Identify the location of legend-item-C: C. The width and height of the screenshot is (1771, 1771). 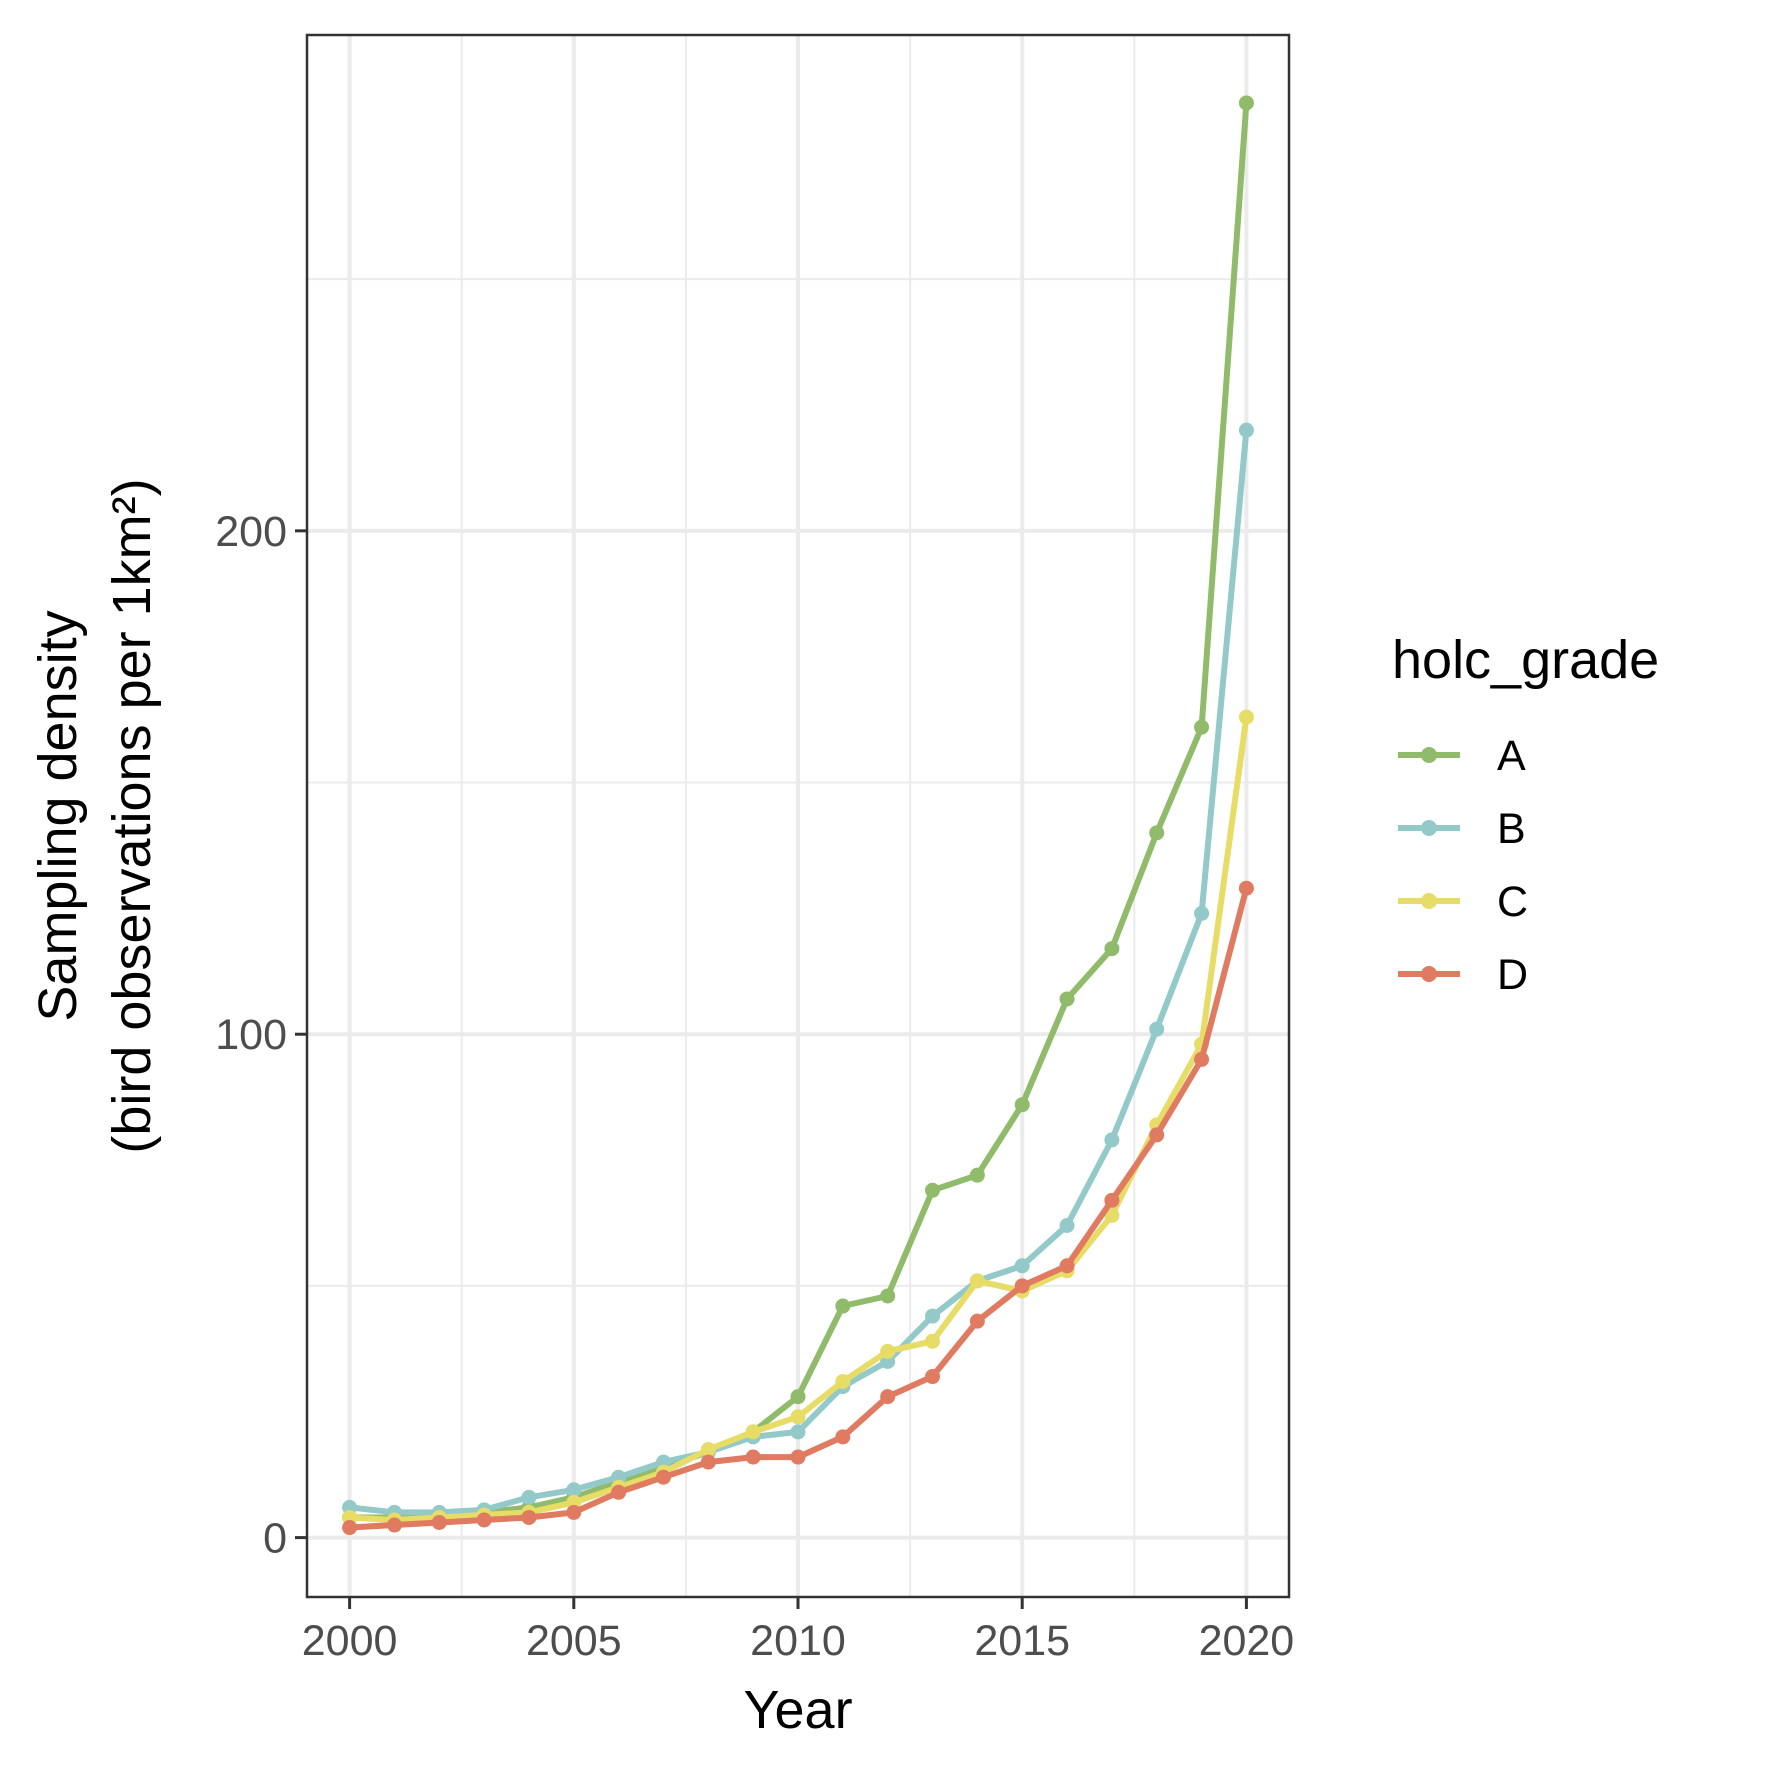
(1463, 902).